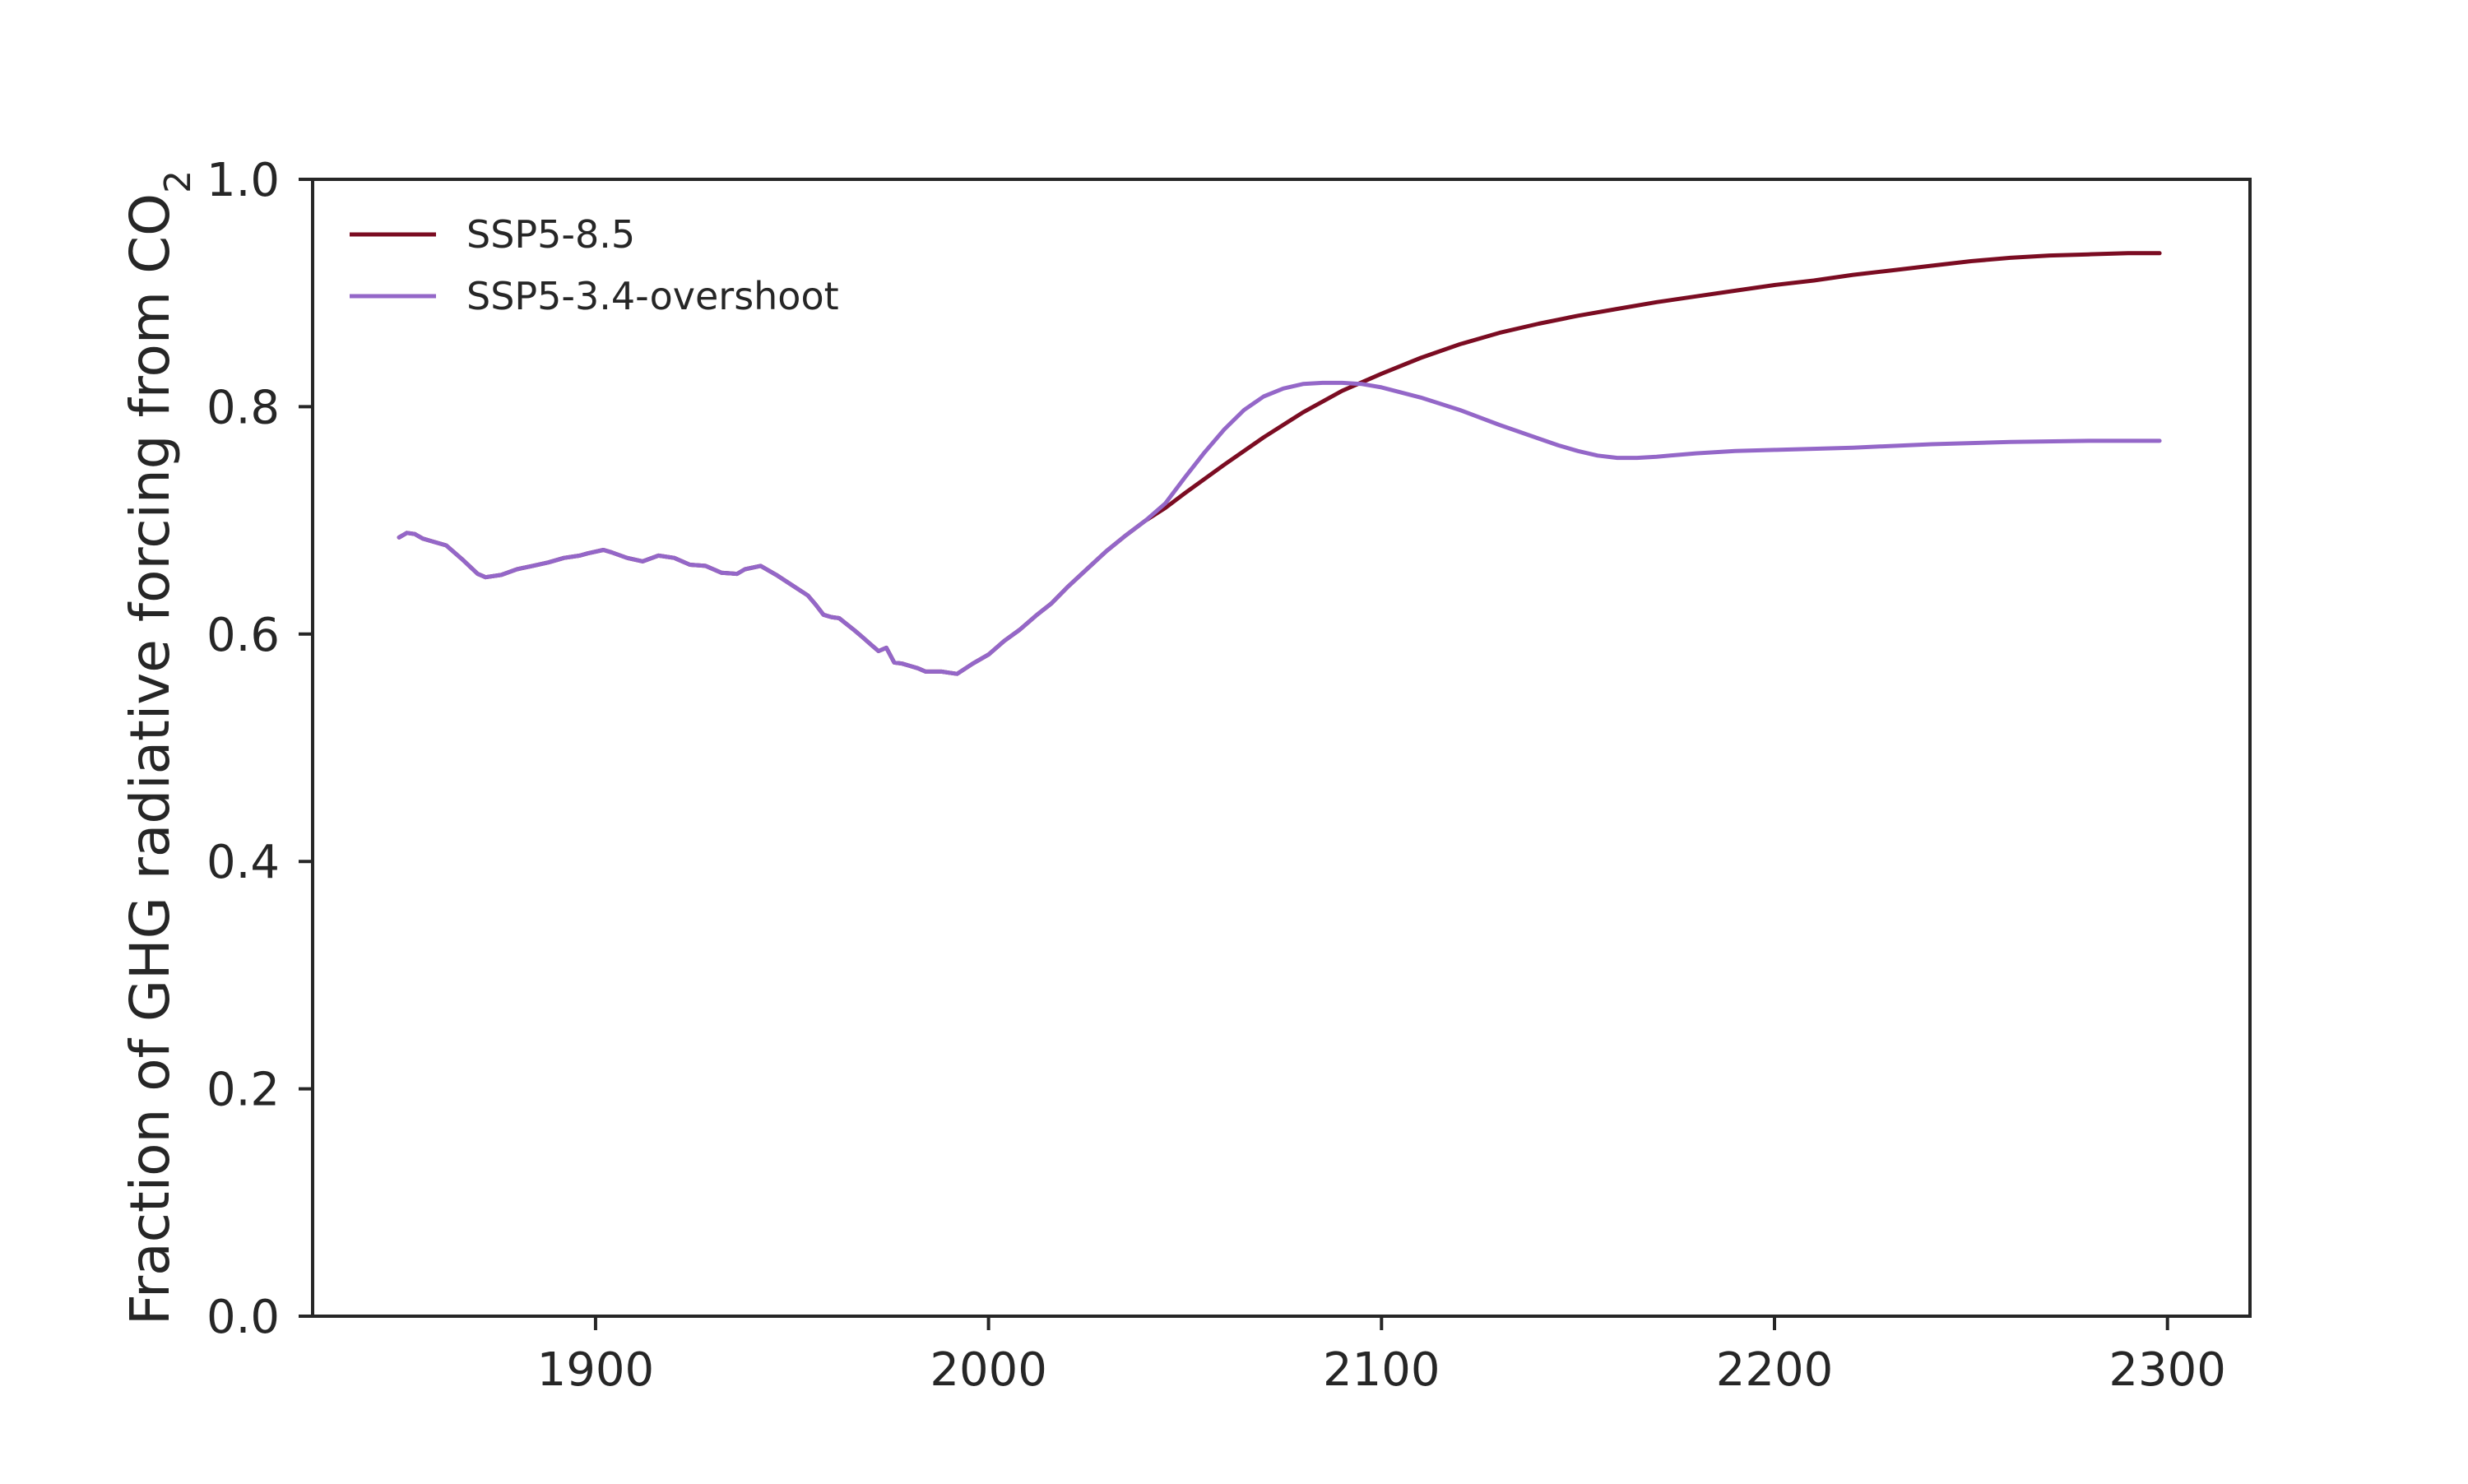  What do you see at coordinates (243, 407) in the screenshot?
I see `y-tick-label: 0.8` at bounding box center [243, 407].